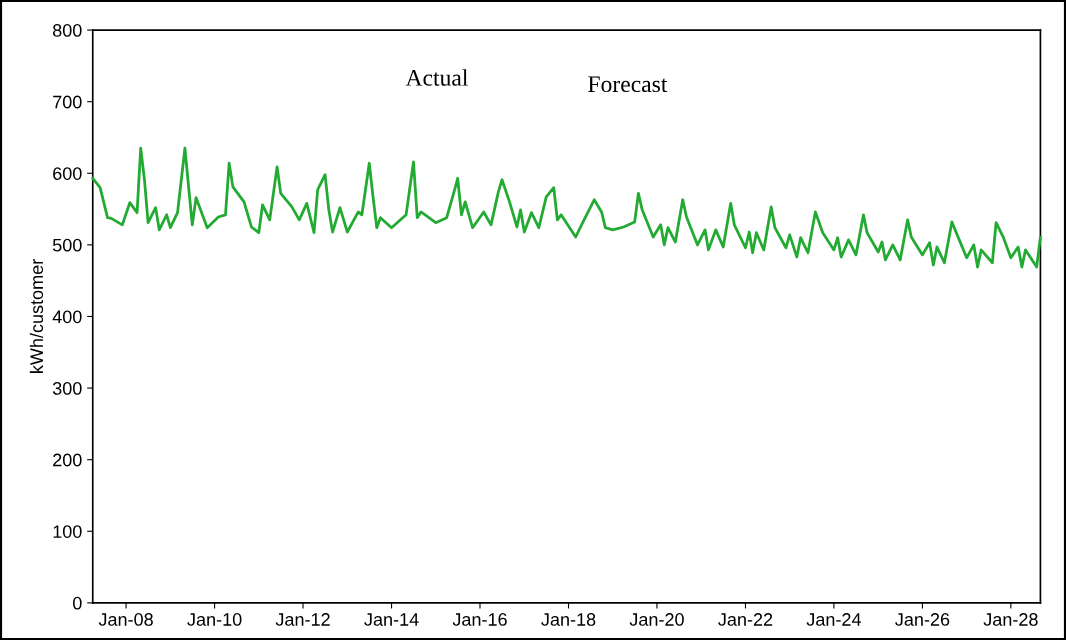 This screenshot has width=1066, height=640. What do you see at coordinates (302, 619) in the screenshot?
I see `x-tick-label: Jan-12` at bounding box center [302, 619].